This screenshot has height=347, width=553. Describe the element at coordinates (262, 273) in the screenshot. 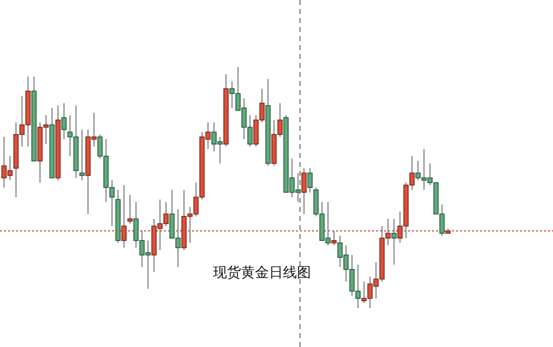

I see `text: 现货黄金日线图` at that location.